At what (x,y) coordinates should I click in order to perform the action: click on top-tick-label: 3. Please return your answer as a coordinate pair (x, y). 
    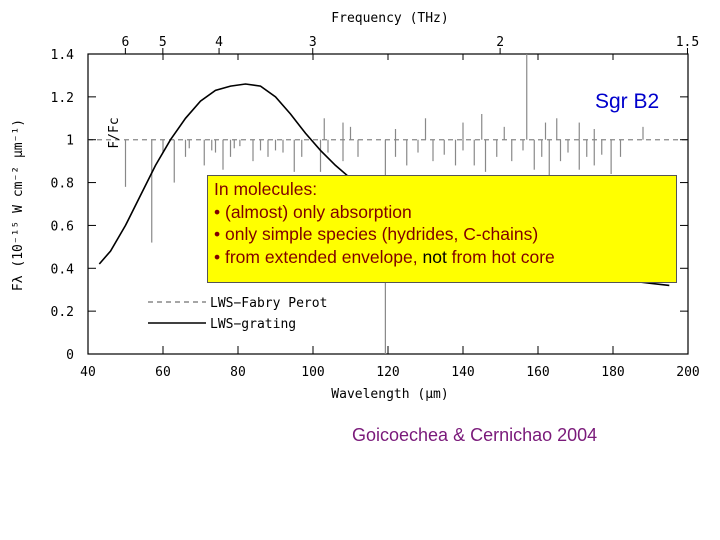
    Looking at the image, I should click on (313, 42).